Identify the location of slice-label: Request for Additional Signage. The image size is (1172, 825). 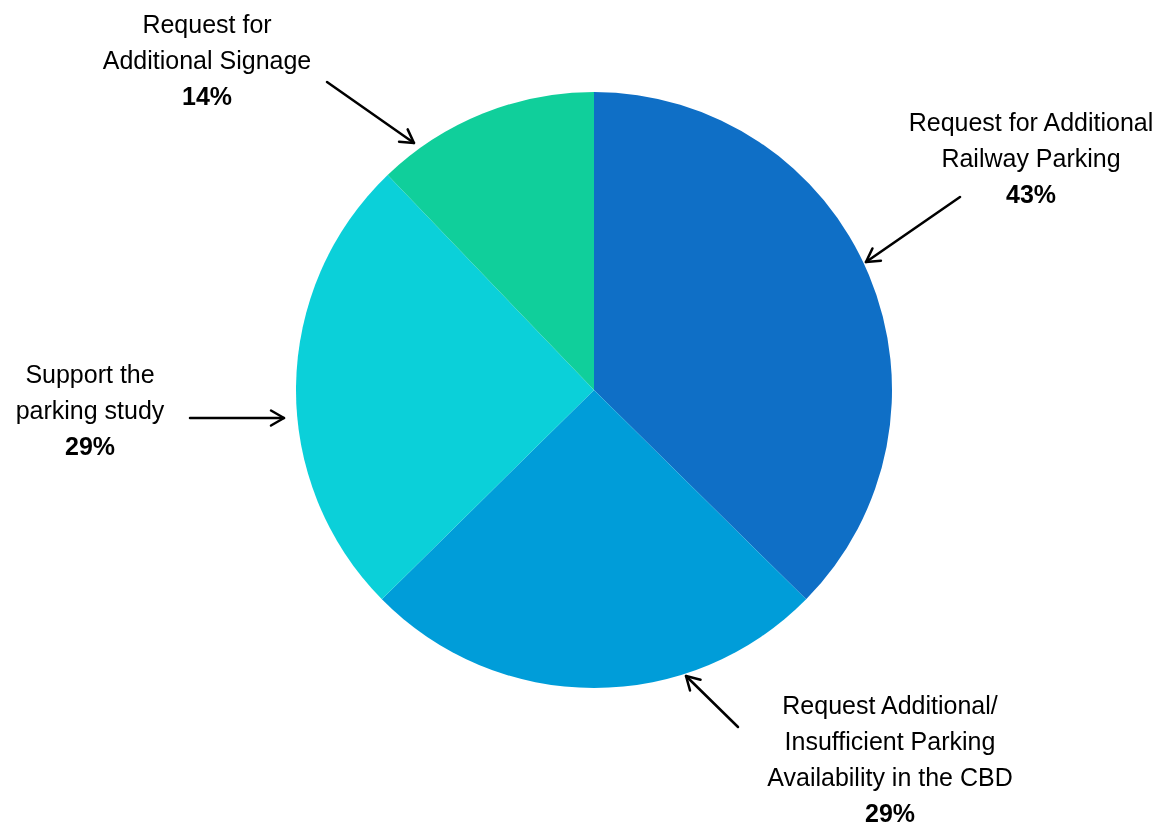
(207, 42).